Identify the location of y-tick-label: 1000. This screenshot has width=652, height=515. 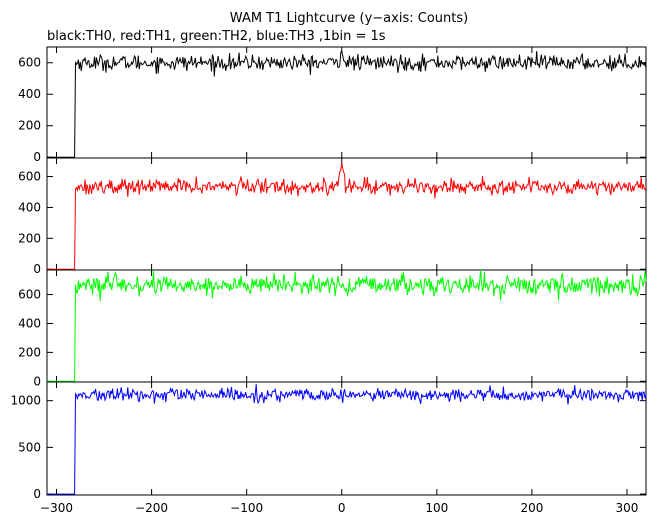
(25, 401).